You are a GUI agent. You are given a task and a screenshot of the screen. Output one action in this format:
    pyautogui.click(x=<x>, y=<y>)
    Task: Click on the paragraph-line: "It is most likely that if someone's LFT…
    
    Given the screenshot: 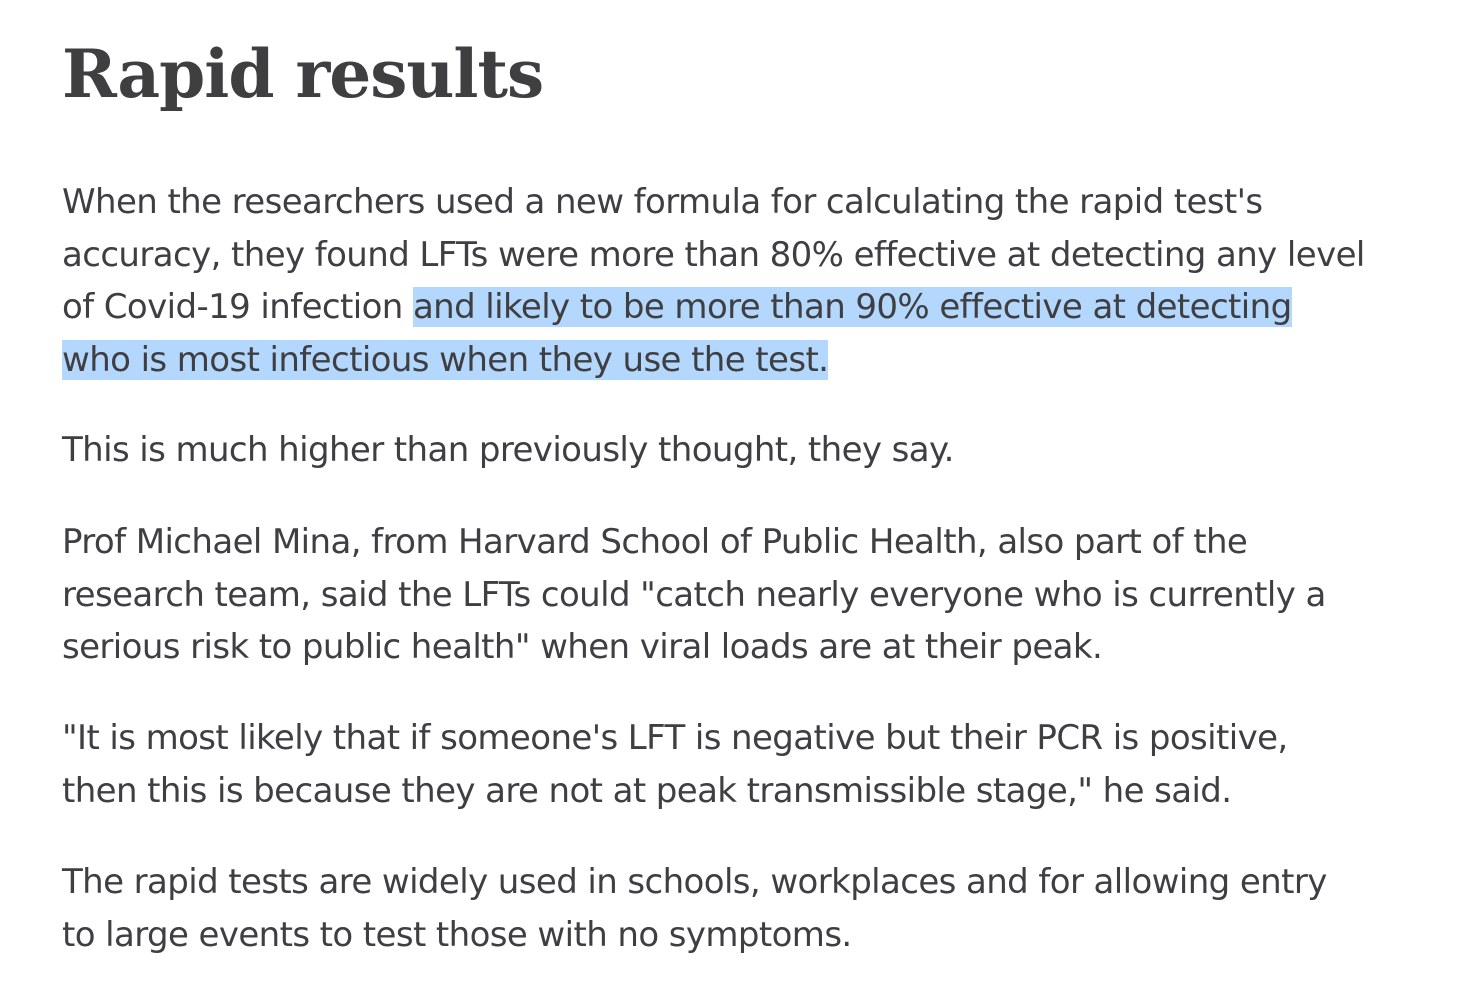 What is the action you would take?
    pyautogui.click(x=675, y=738)
    